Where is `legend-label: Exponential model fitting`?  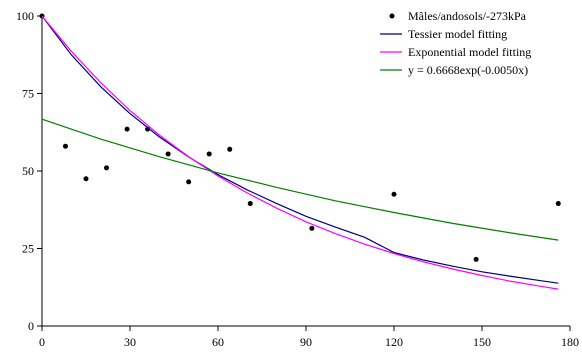 legend-label: Exponential model fitting is located at coordinates (469, 52).